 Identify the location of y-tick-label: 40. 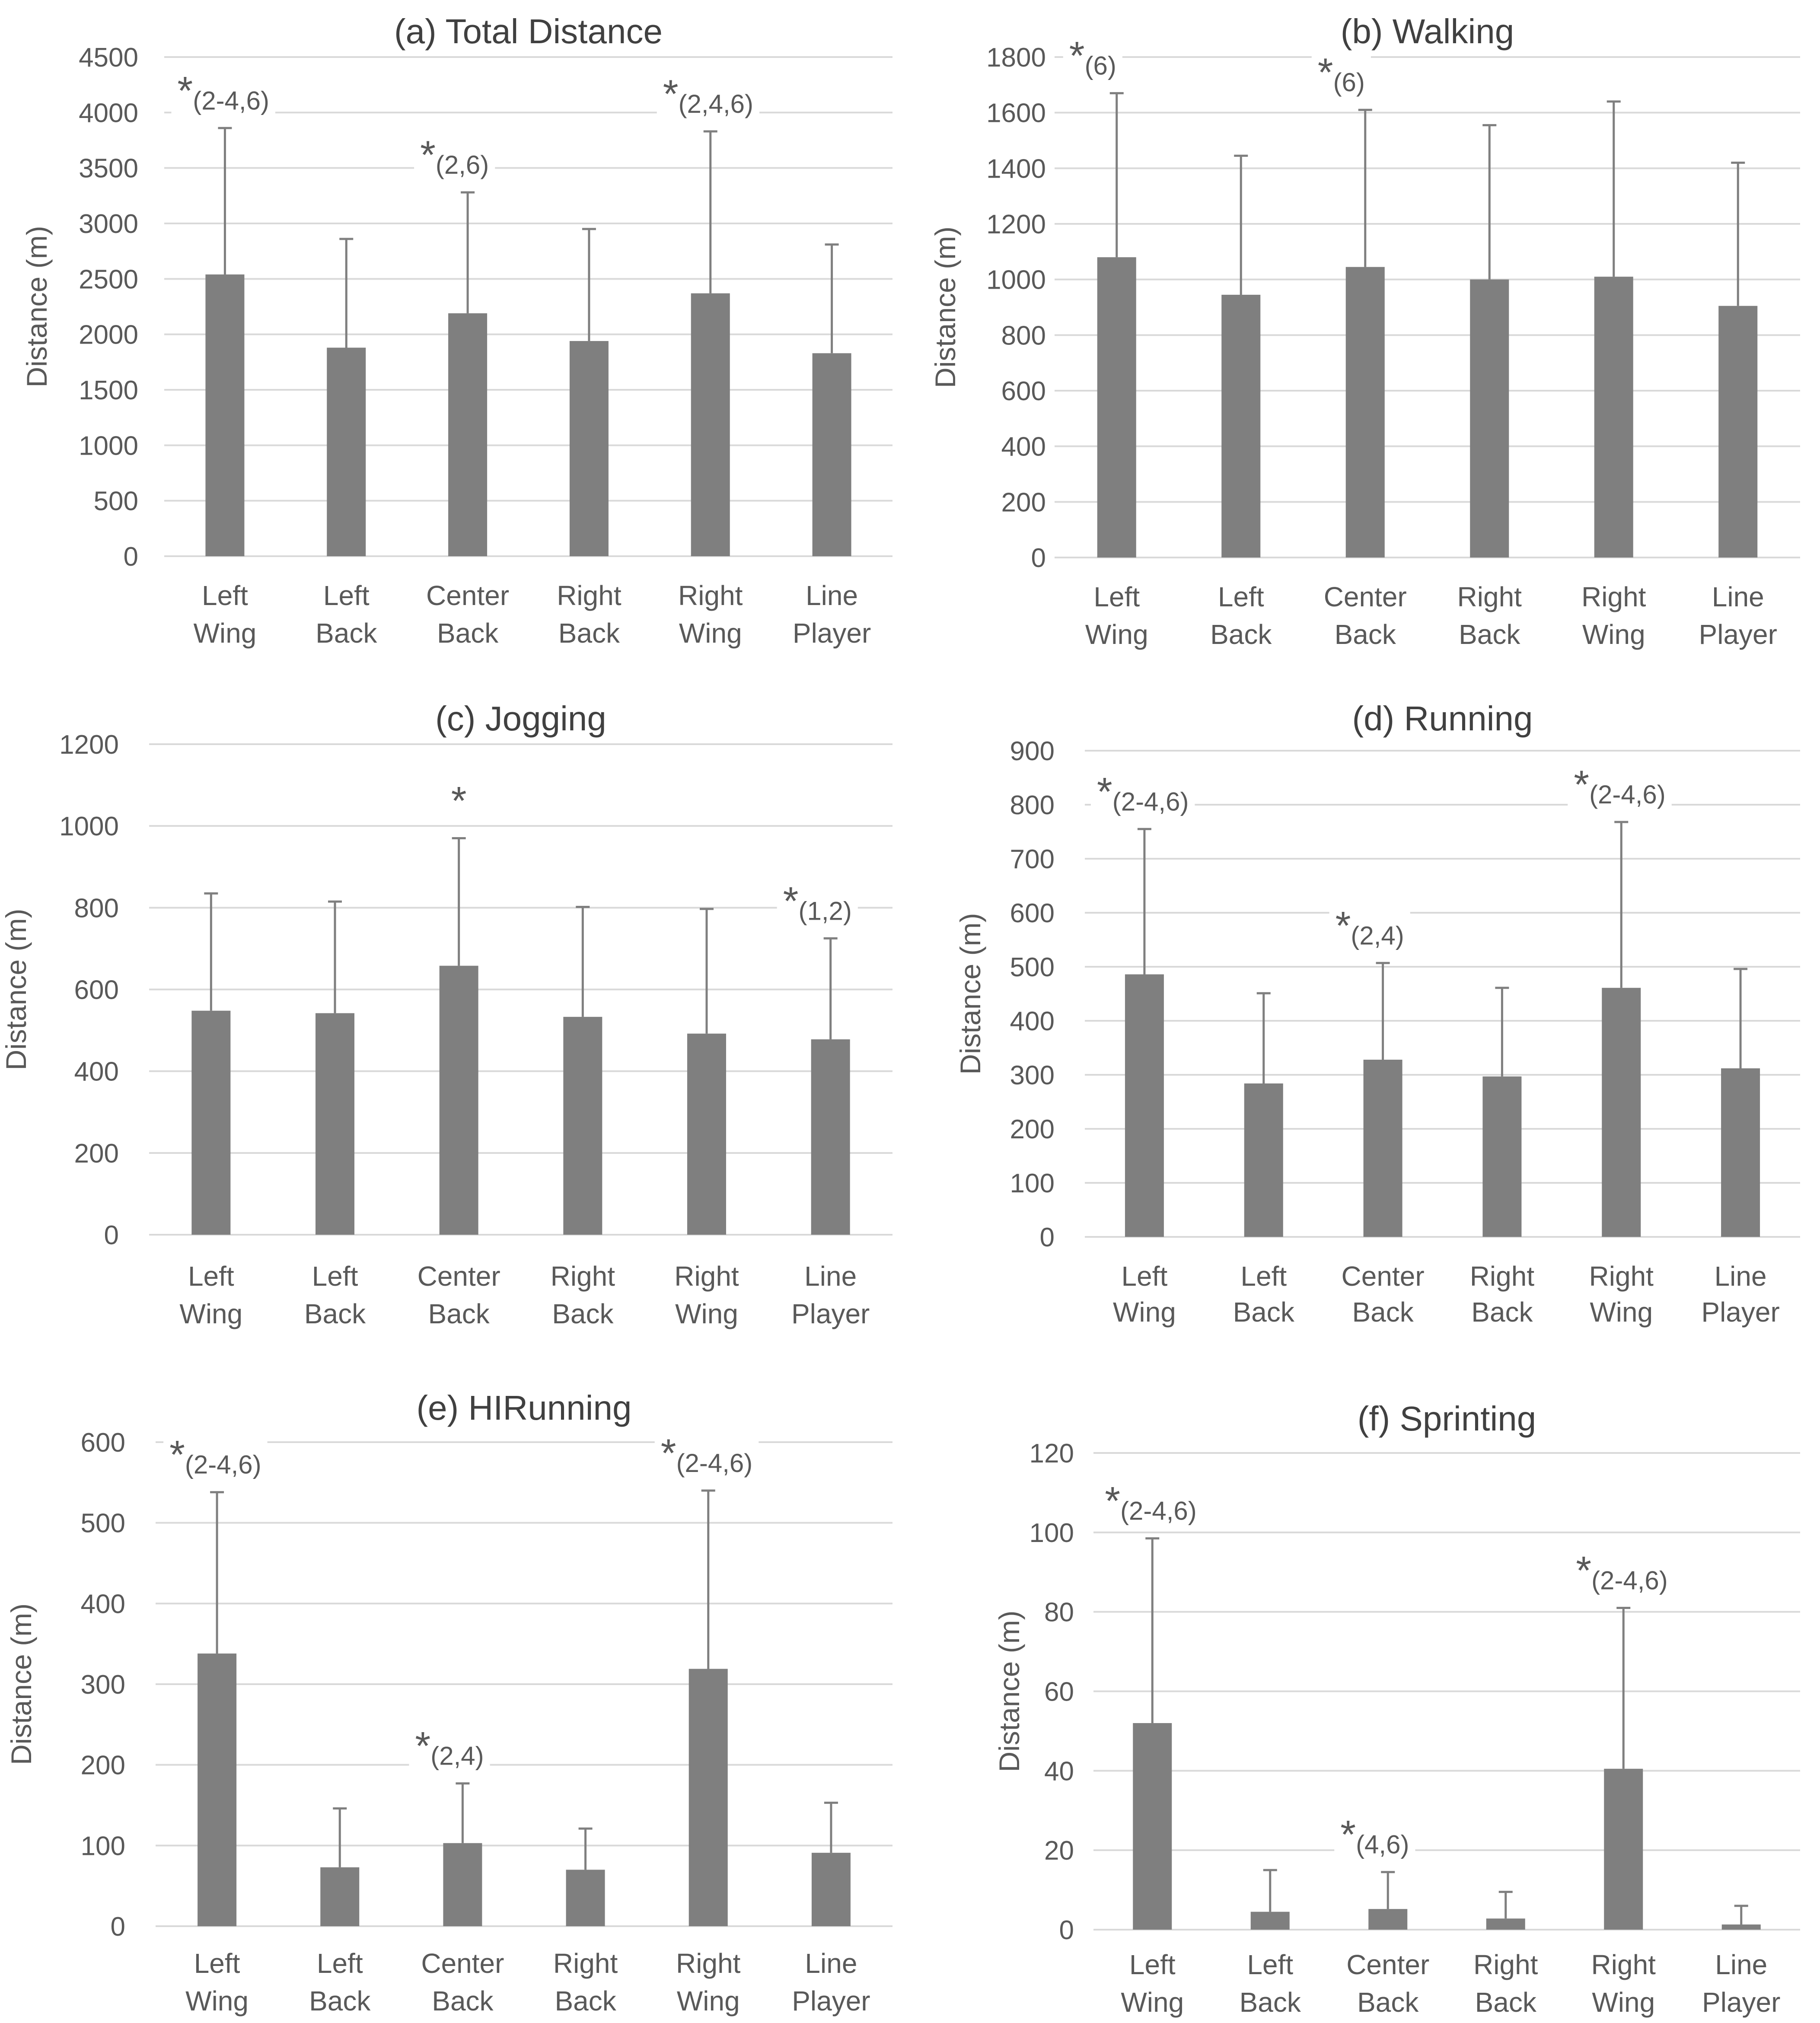
(1059, 1771).